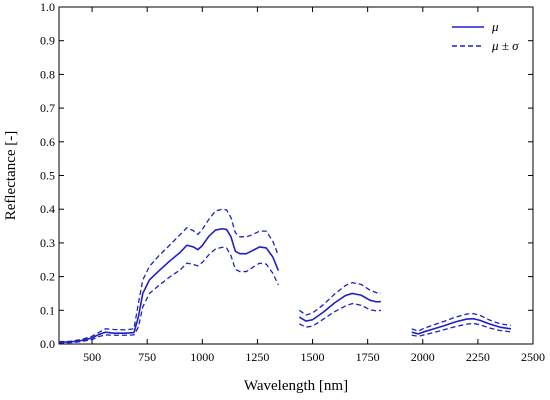 Image resolution: width=550 pixels, height=400 pixels. Describe the element at coordinates (296, 386) in the screenshot. I see `x-axis-label: Wavelength [nm]` at that location.